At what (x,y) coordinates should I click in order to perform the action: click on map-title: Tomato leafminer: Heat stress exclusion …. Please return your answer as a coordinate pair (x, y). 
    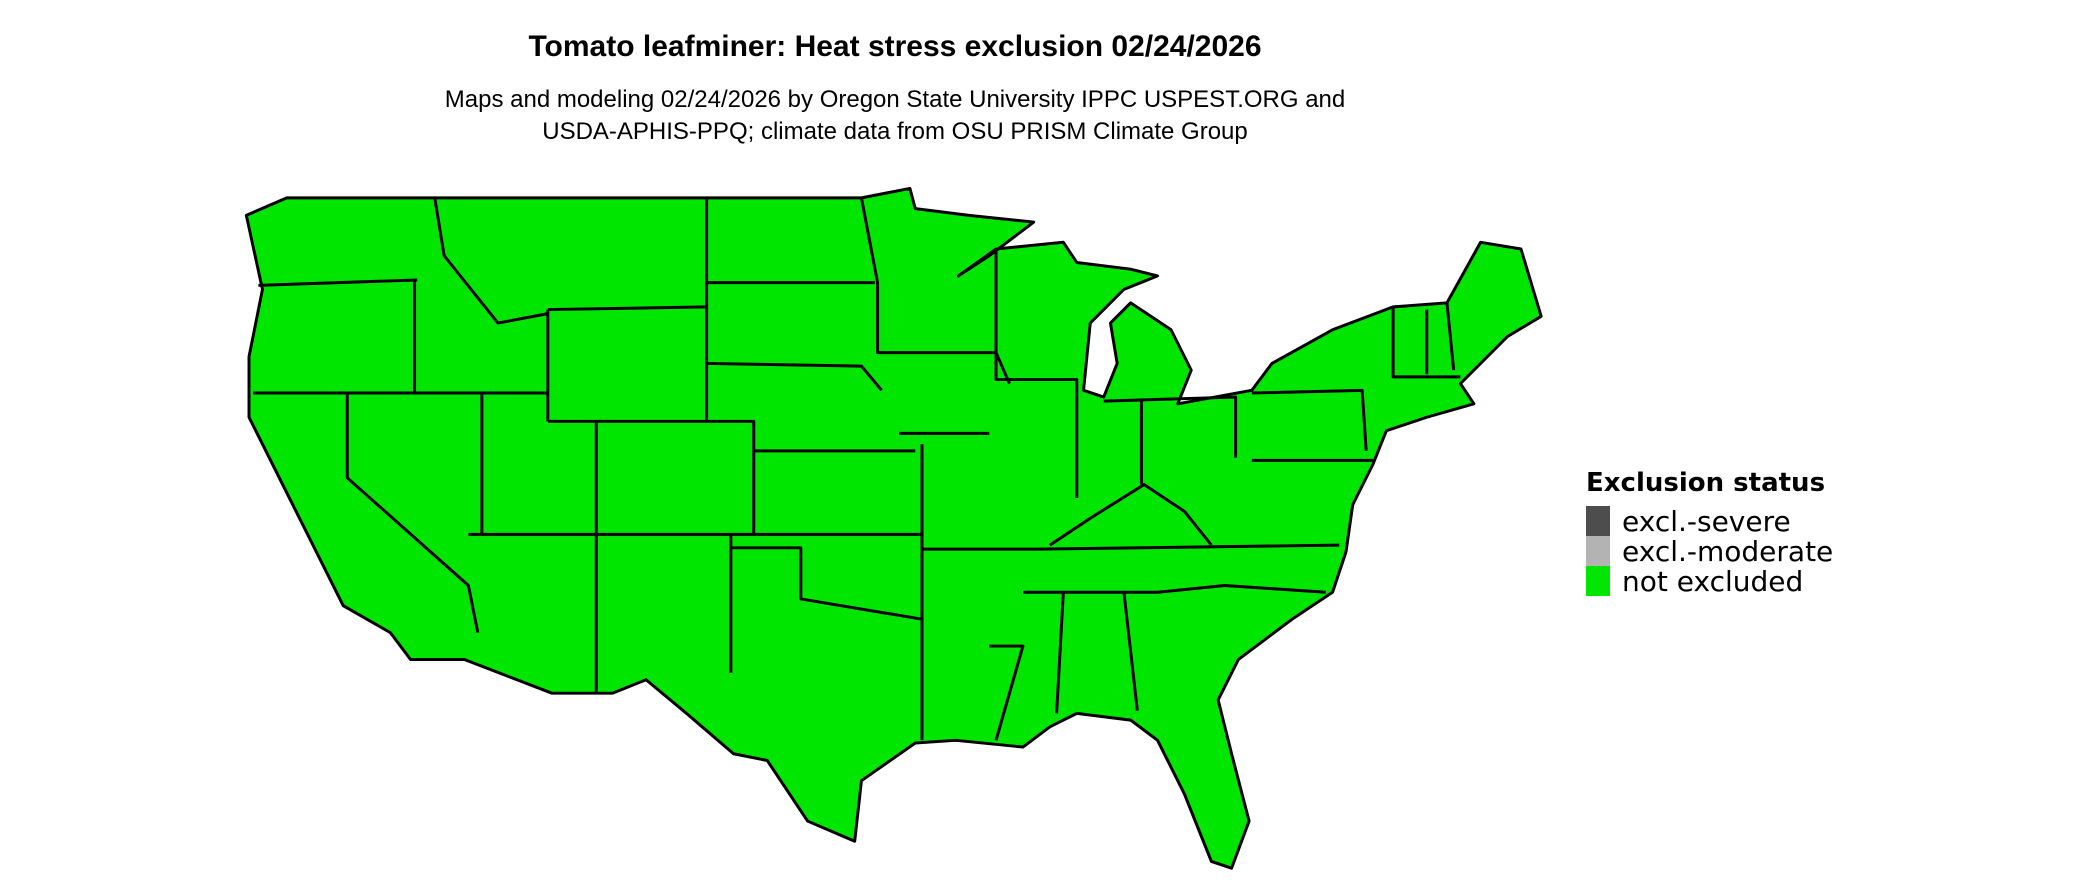
    Looking at the image, I should click on (895, 46).